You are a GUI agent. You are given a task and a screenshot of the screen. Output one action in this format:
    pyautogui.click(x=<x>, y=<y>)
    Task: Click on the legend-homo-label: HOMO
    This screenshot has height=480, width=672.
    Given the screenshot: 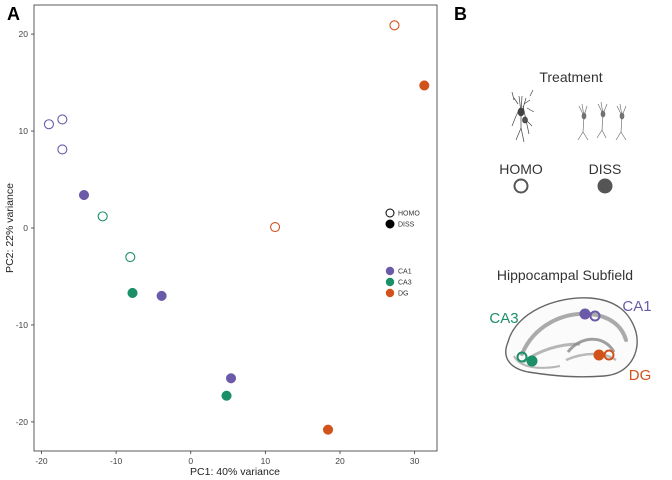 What is the action you would take?
    pyautogui.click(x=409, y=214)
    